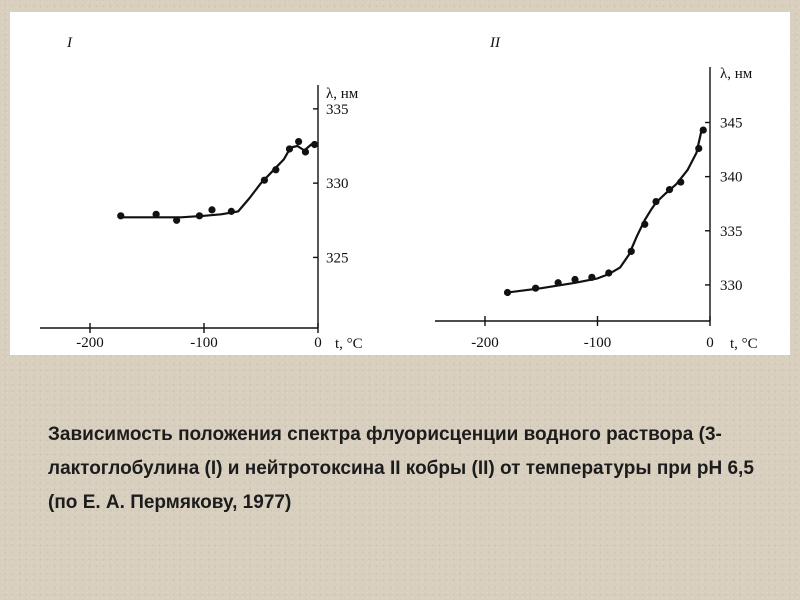 The width and height of the screenshot is (800, 600). Describe the element at coordinates (731, 178) in the screenshot. I see `y-tick-label: 340` at that location.